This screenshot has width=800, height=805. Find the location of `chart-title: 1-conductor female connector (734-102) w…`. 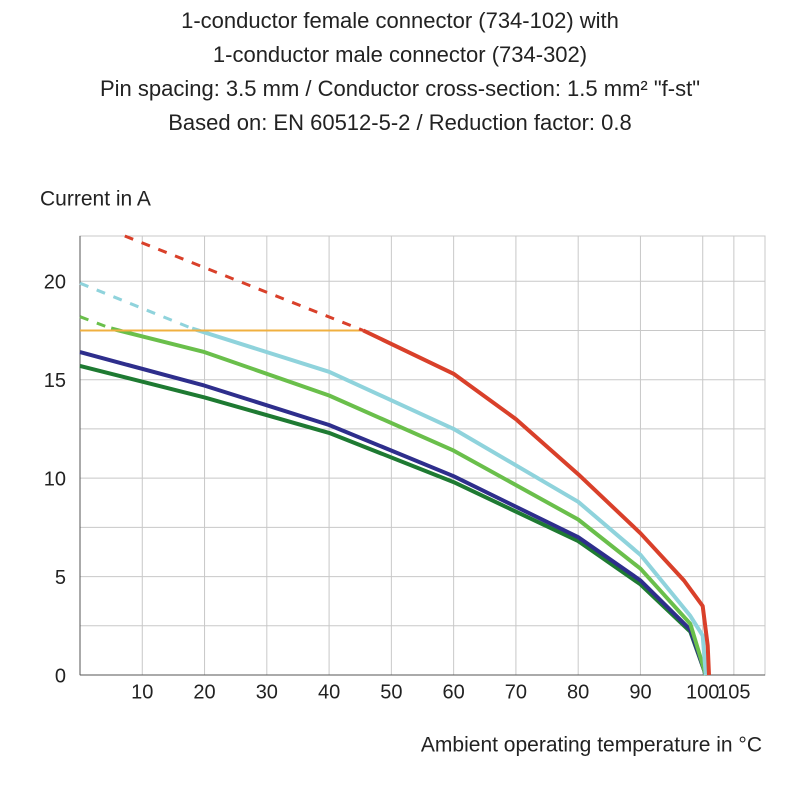

chart-title: 1-conductor female connector (734-102) w… is located at coordinates (400, 20).